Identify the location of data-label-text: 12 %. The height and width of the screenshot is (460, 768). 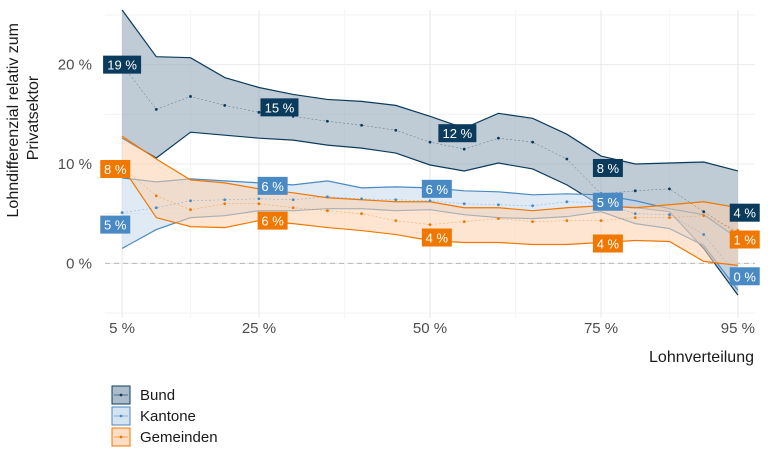
(458, 133).